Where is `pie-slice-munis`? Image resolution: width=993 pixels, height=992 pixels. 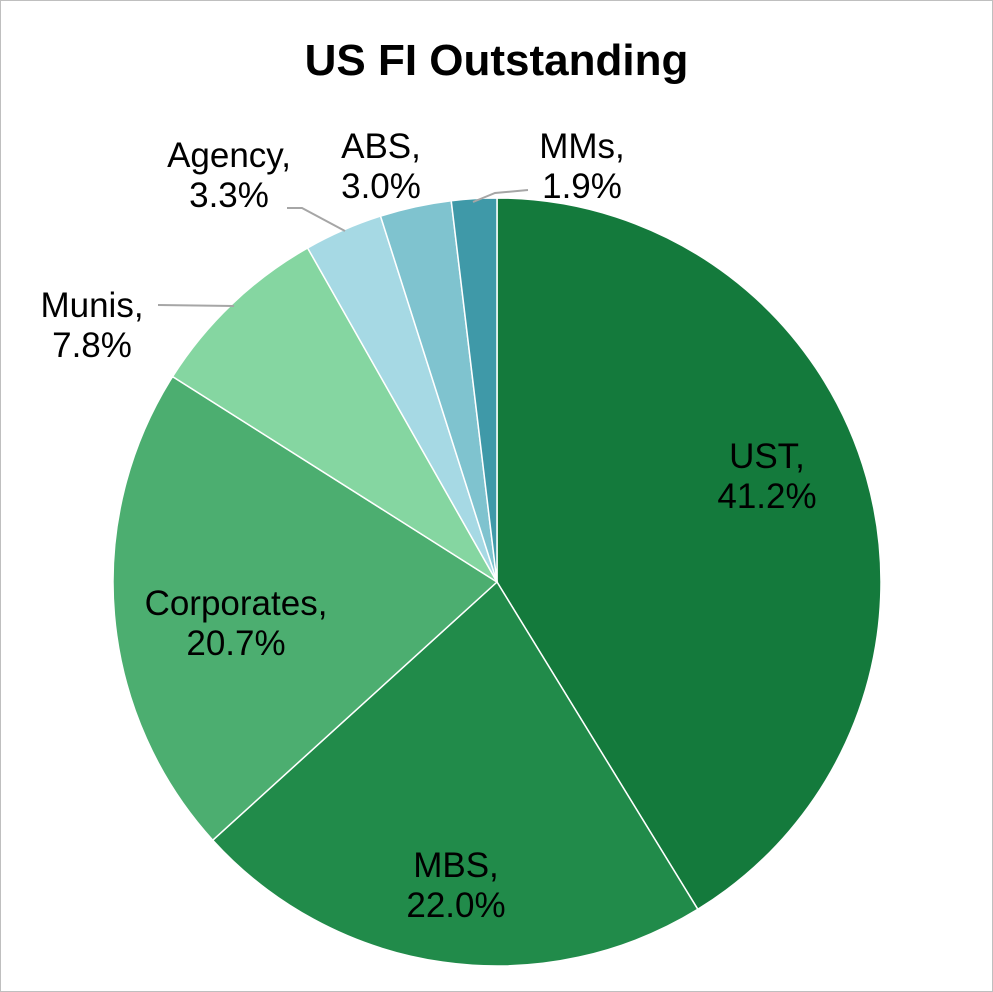
pie-slice-munis is located at coordinates (334, 414).